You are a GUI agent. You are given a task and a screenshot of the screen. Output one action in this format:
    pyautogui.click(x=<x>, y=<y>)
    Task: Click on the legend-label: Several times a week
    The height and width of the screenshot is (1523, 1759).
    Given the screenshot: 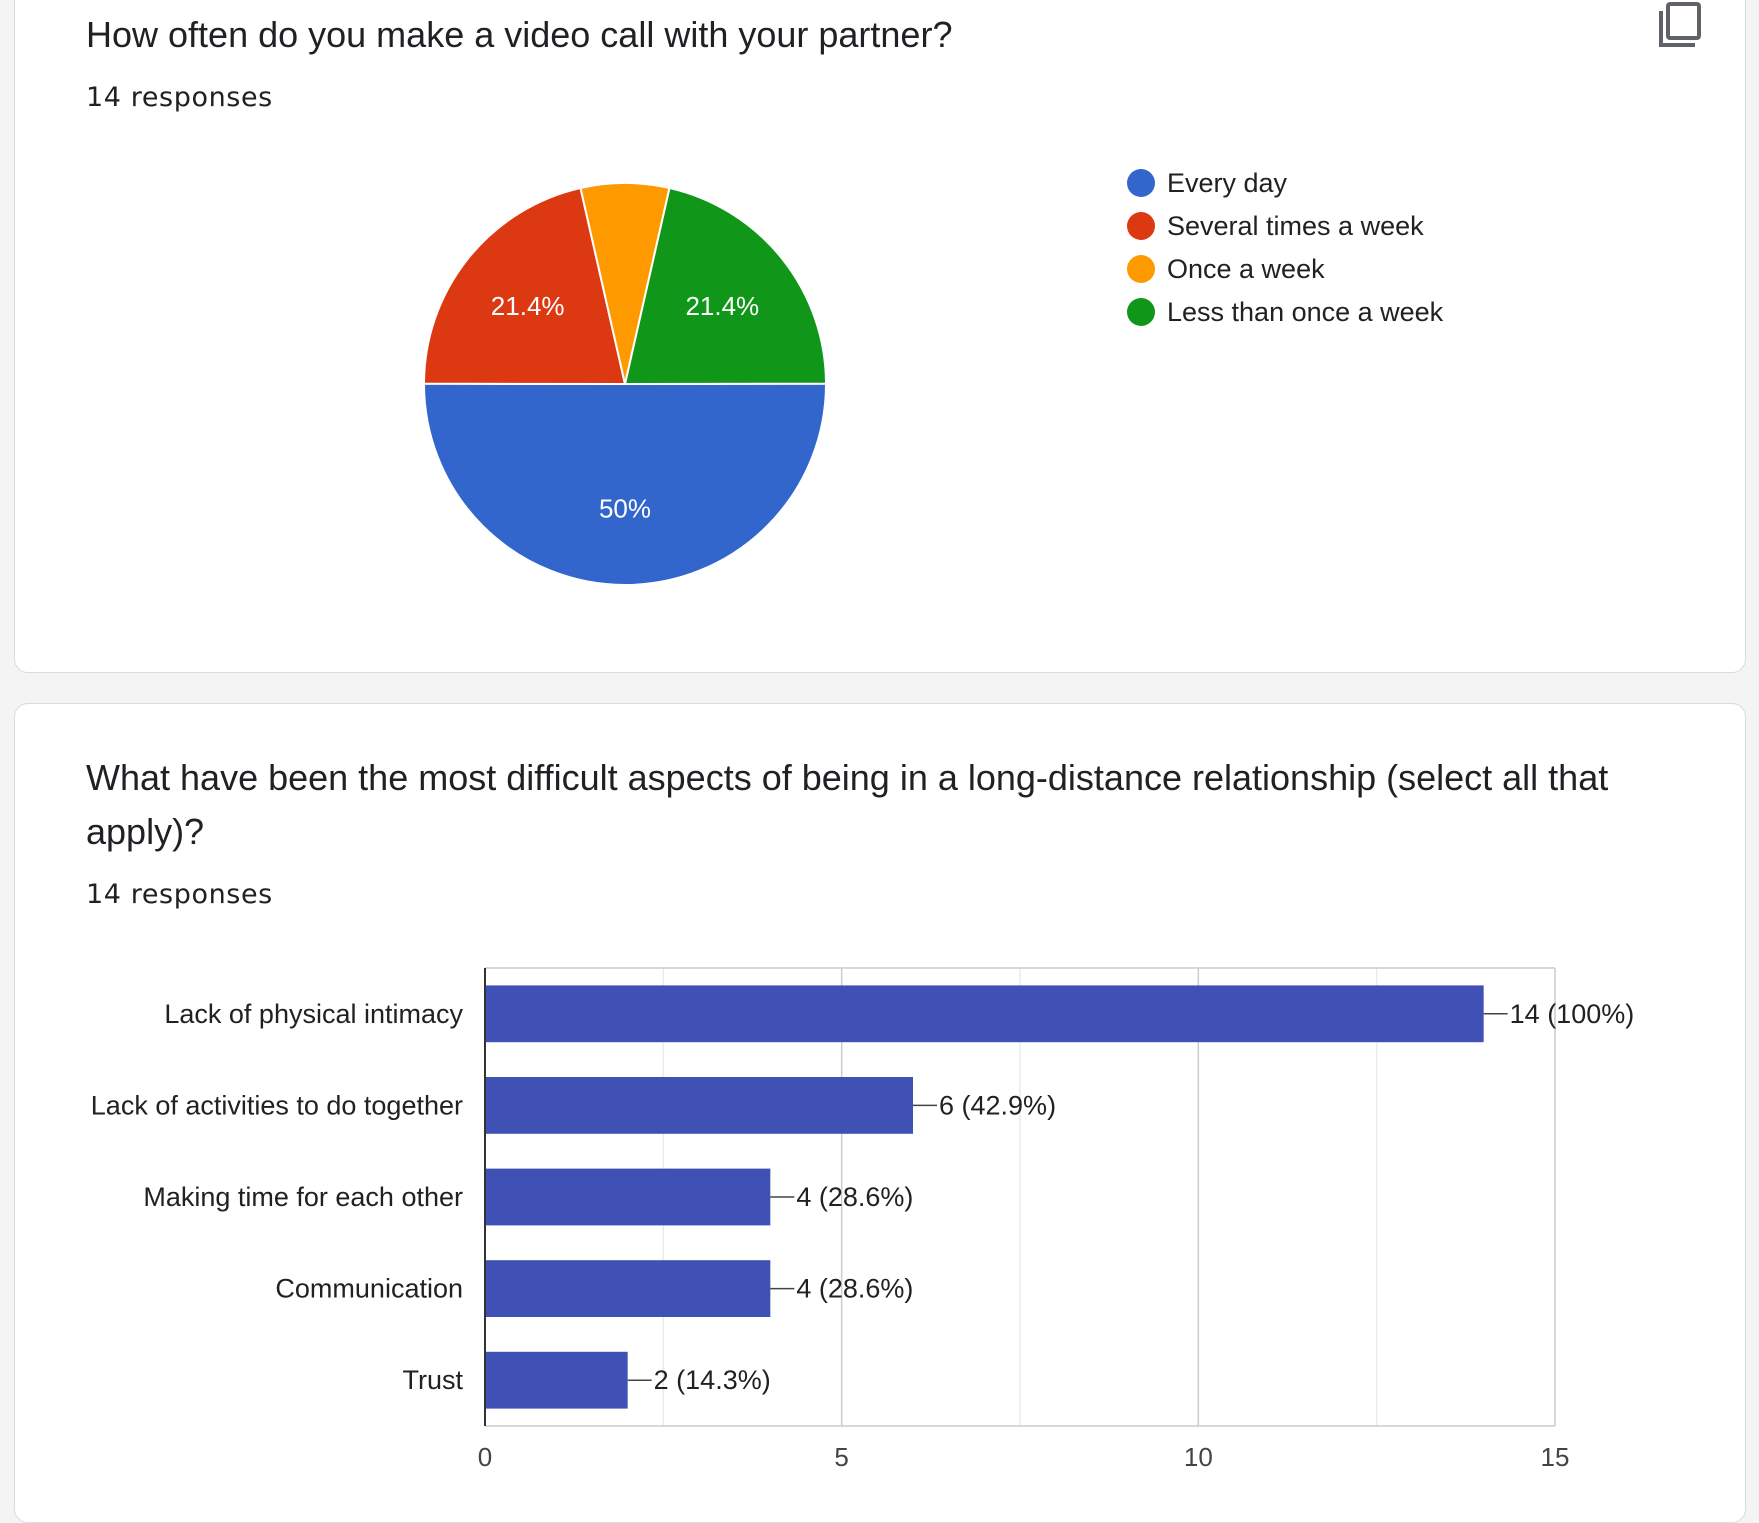 What is the action you would take?
    pyautogui.click(x=1295, y=225)
    